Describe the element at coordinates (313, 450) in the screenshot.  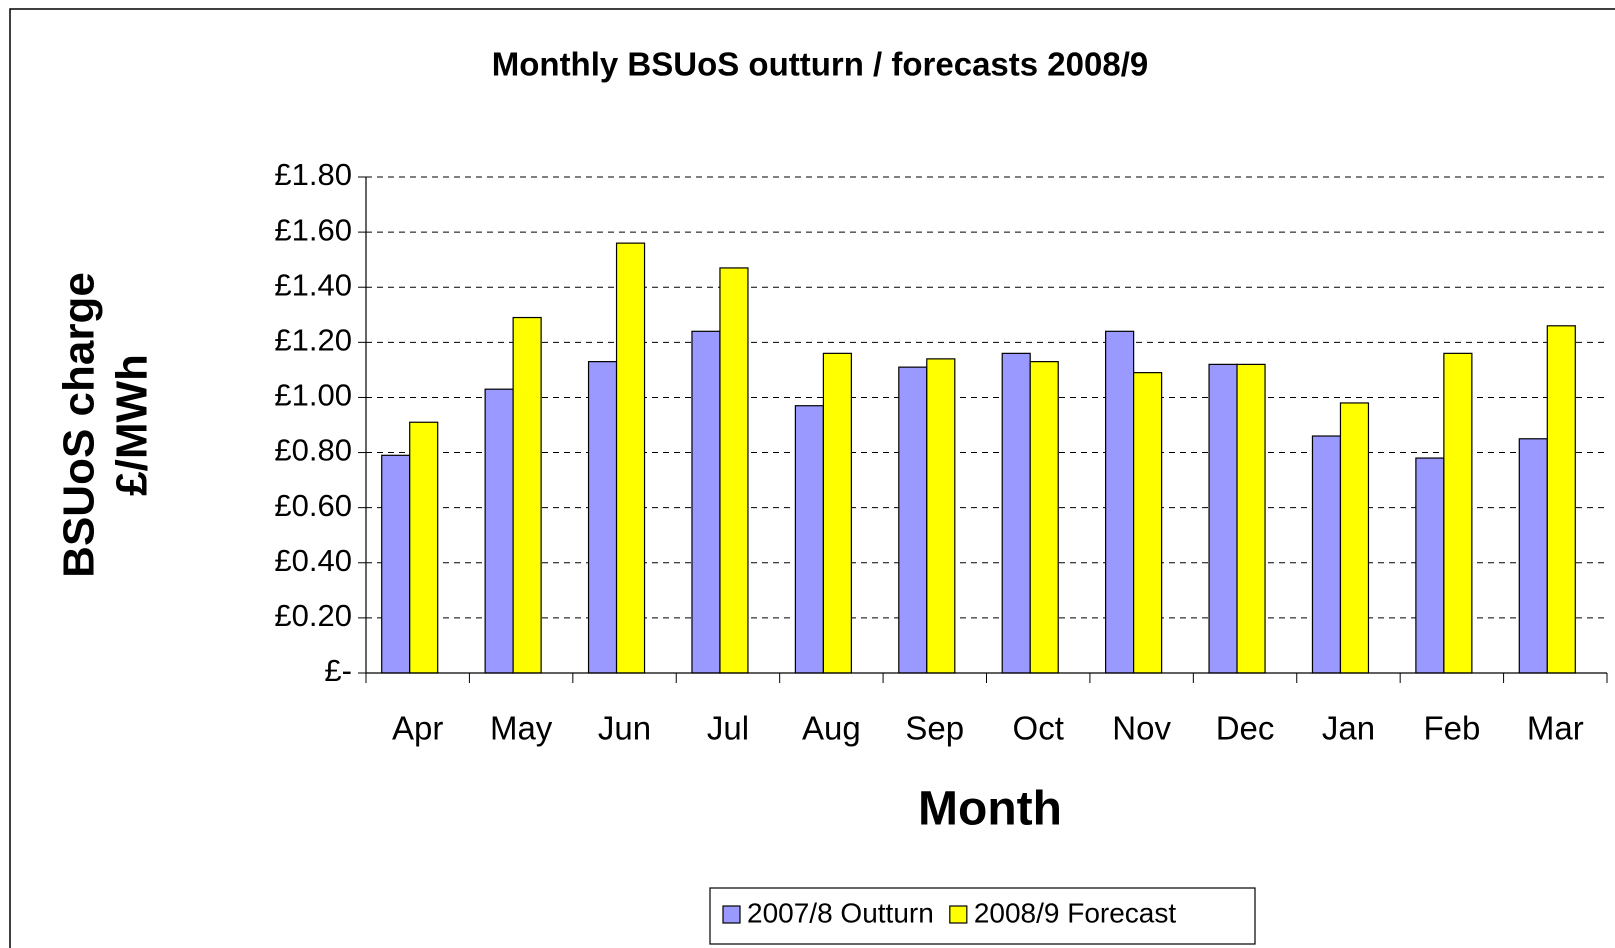
I see `y-tick-label: £0.80` at that location.